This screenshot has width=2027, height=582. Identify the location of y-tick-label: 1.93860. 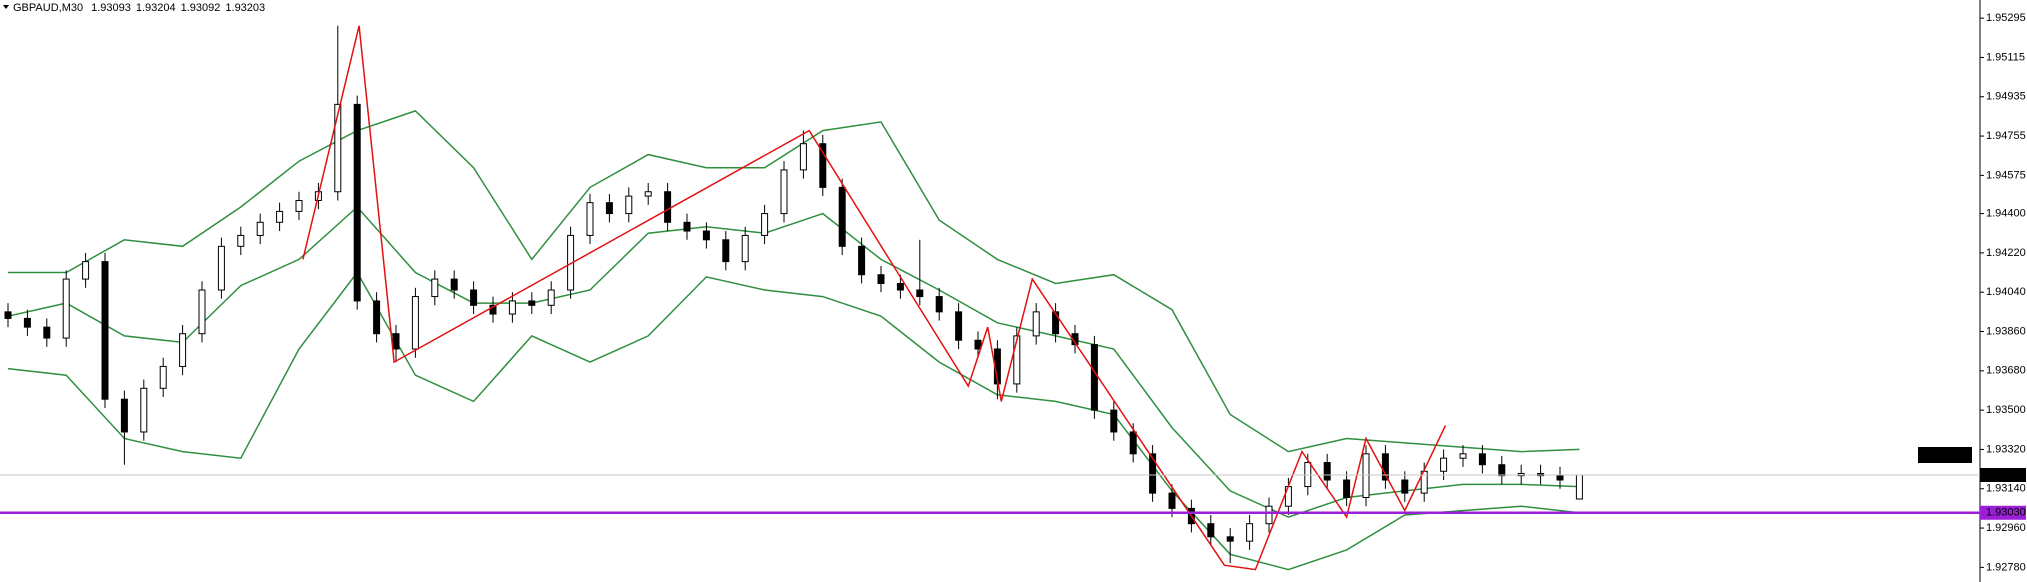
(2006, 331).